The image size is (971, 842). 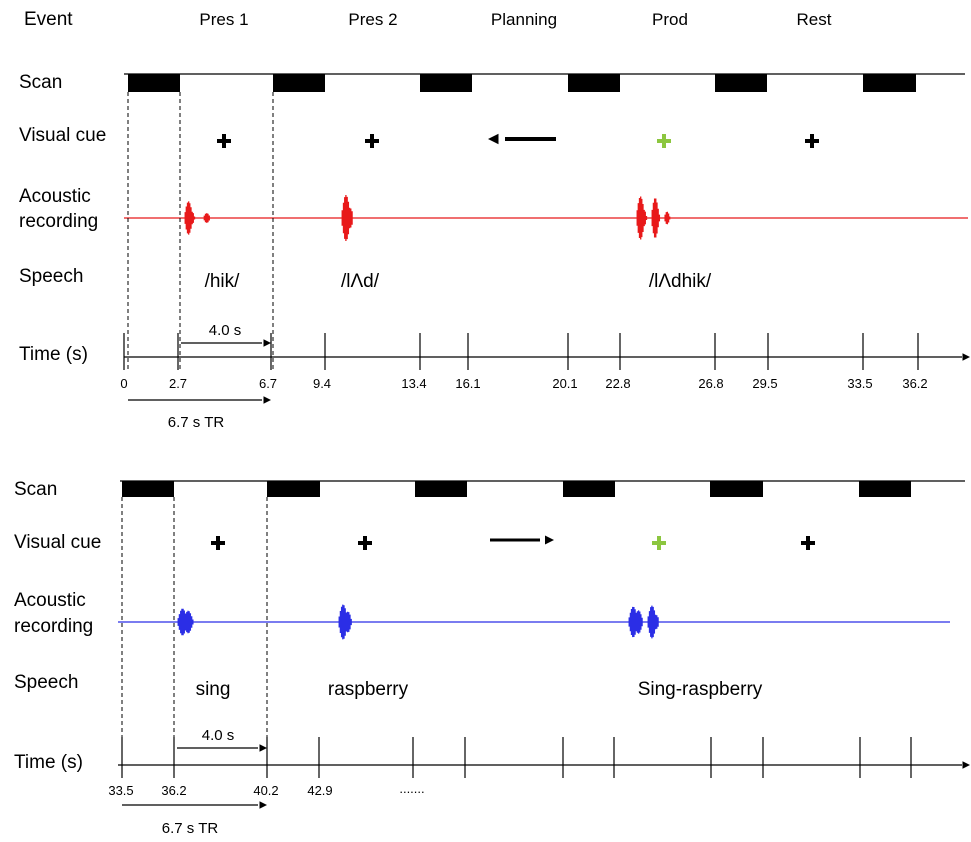 I want to click on speech-pres2: /lΛd/, so click(x=360, y=281).